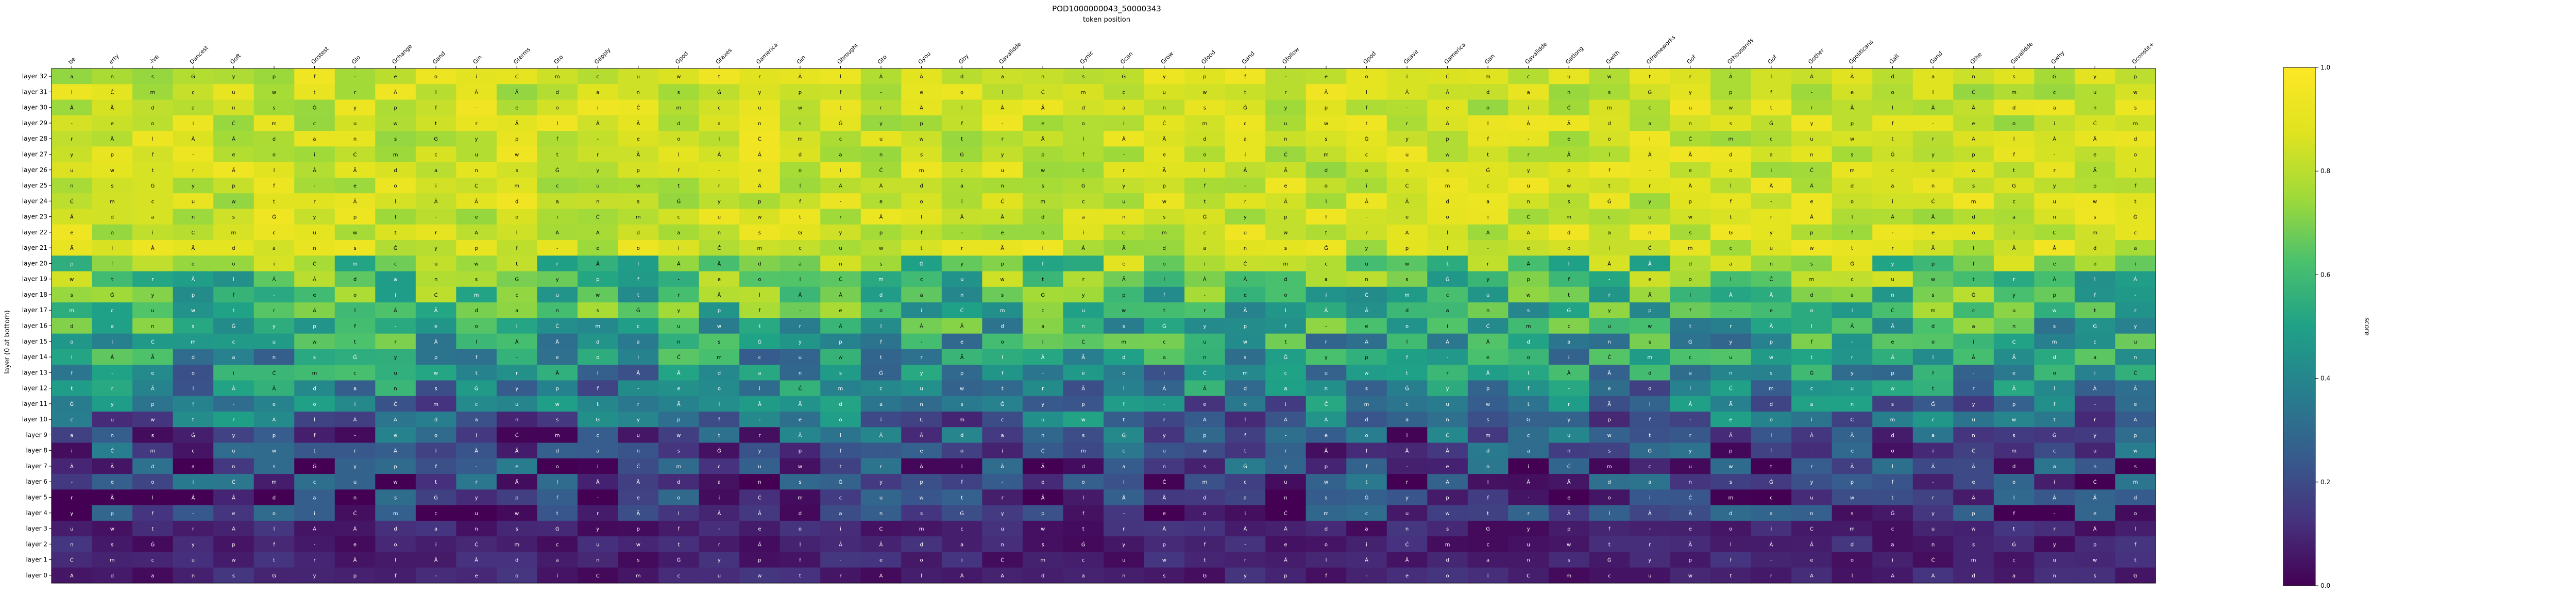 This screenshot has width=2576, height=597. What do you see at coordinates (1650, 108) in the screenshot?
I see `cell-glyph: c` at bounding box center [1650, 108].